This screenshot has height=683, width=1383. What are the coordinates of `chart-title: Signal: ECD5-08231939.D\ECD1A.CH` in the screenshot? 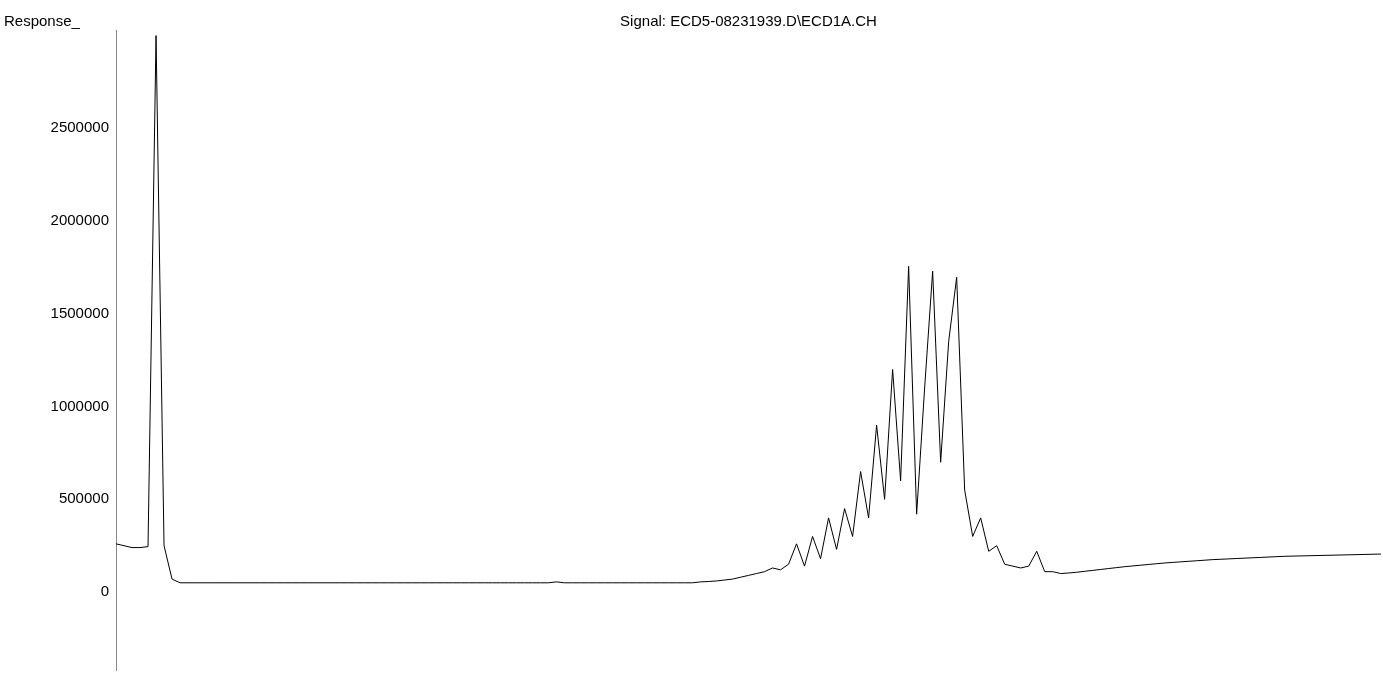 It's located at (748, 21).